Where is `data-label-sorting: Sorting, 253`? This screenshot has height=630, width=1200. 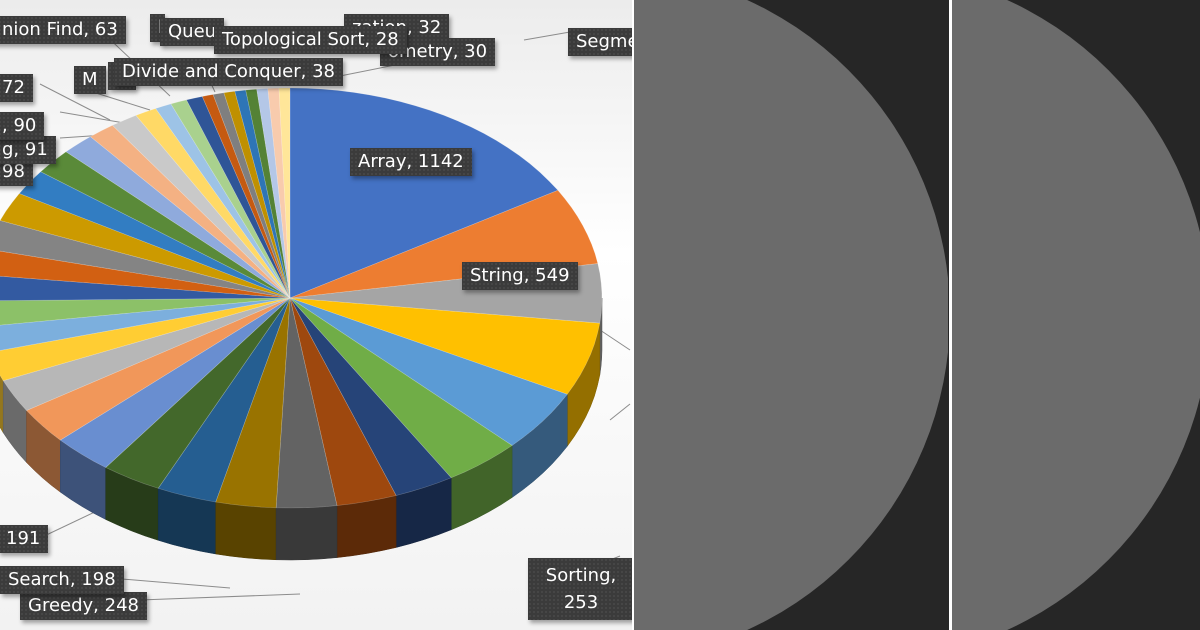
data-label-sorting: Sorting, 253 is located at coordinates (580, 589).